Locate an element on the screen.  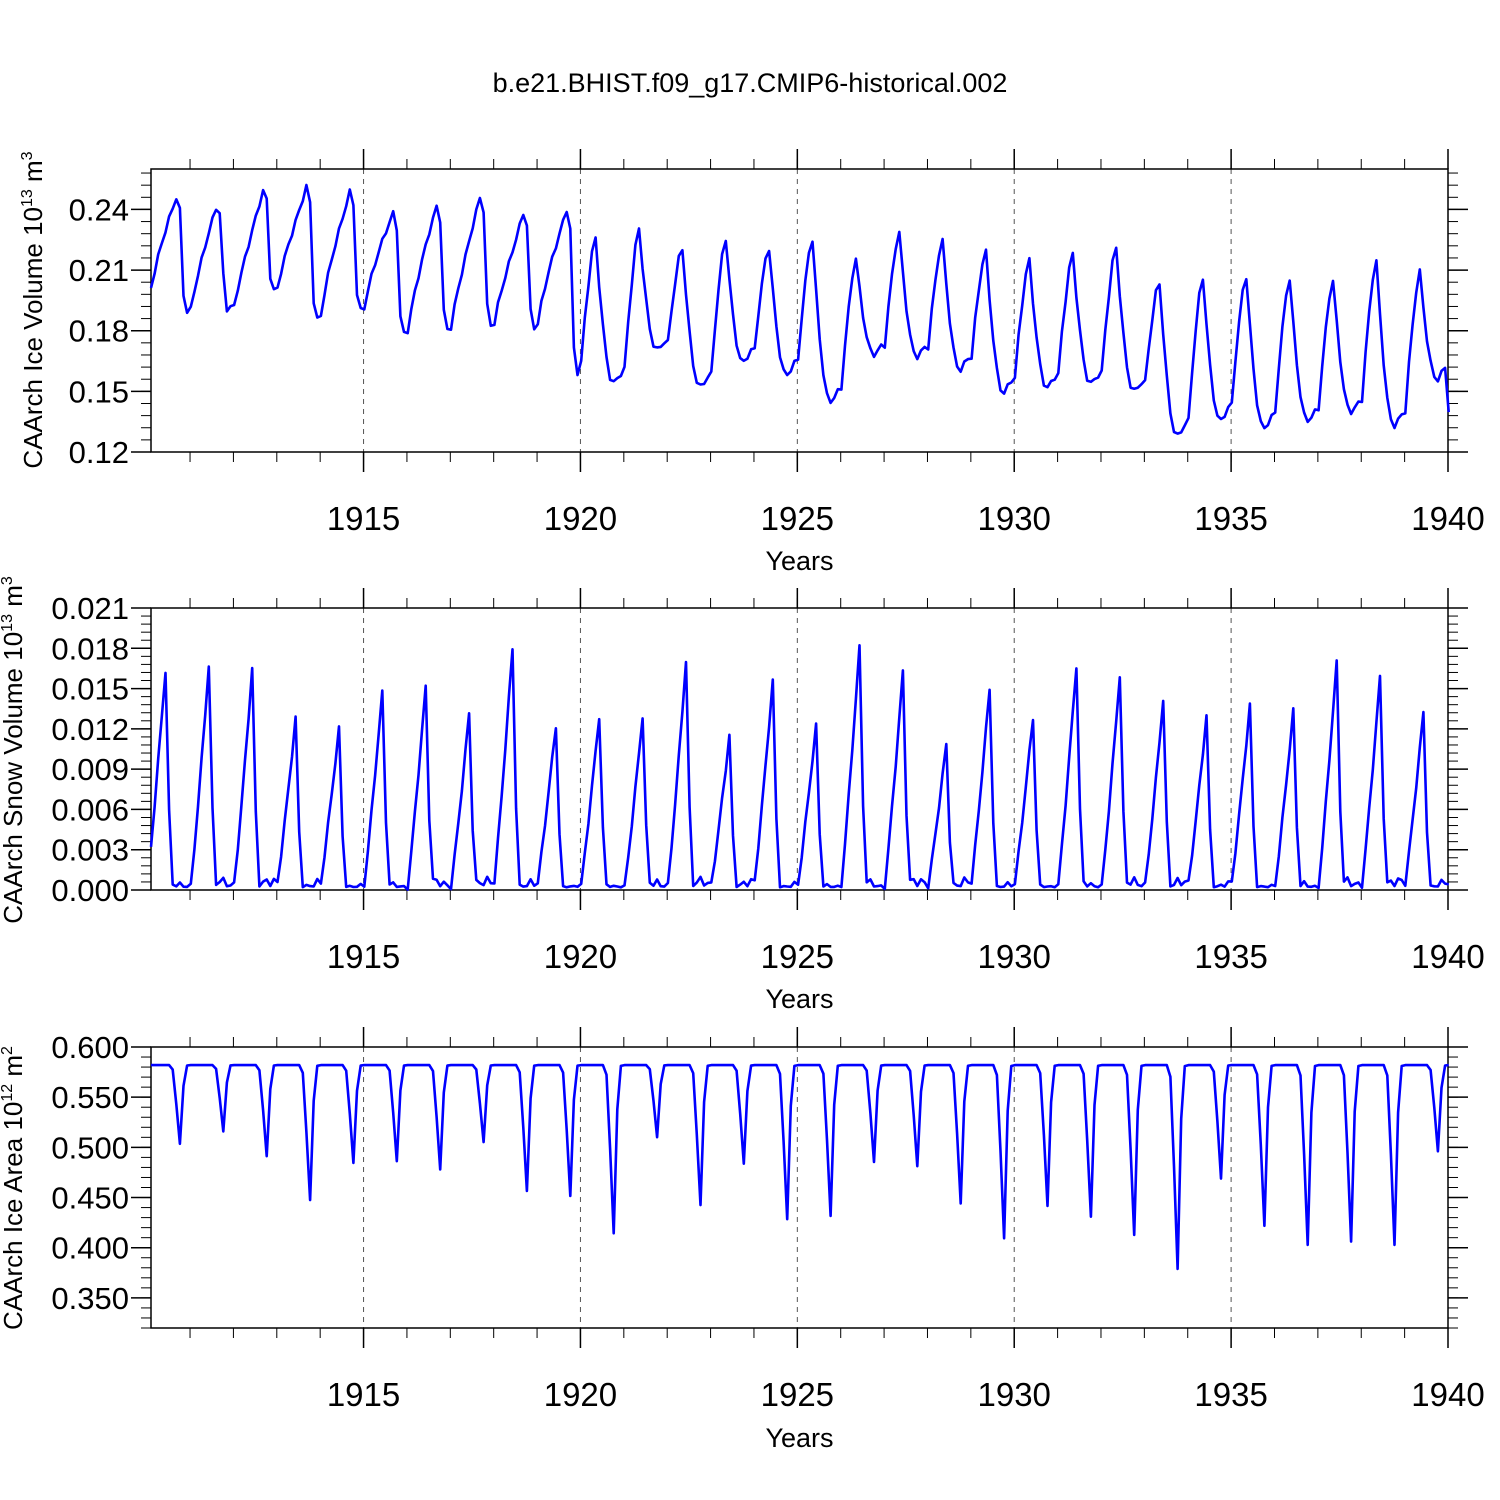
y-axis-label-part: 12 is located at coordinates (8, 1093).